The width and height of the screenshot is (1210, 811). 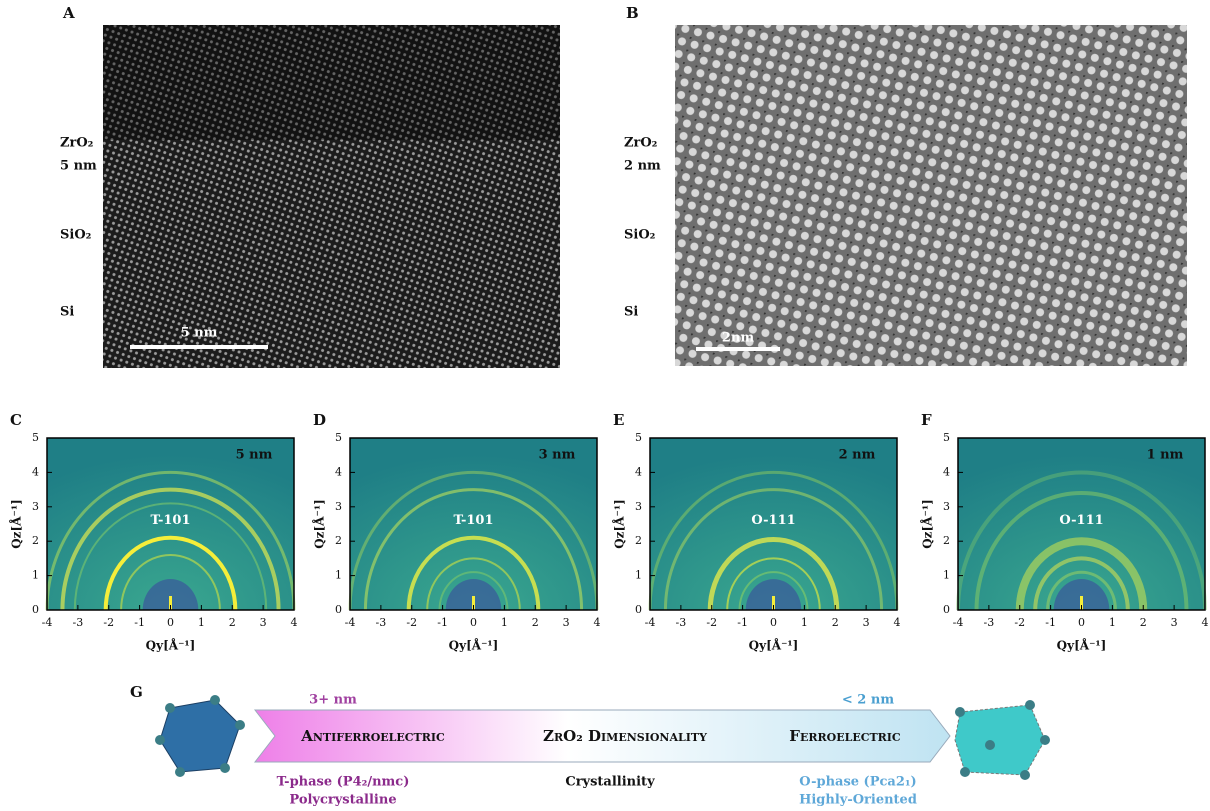 I want to click on tem-overlay, so click(x=331, y=82).